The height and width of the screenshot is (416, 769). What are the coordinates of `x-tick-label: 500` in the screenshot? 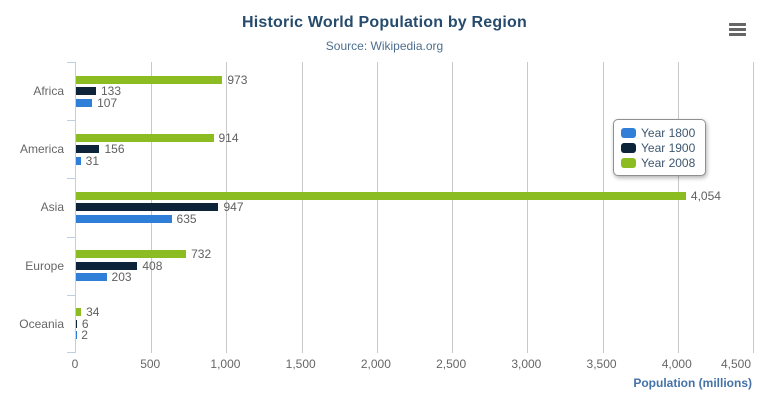 It's located at (150, 364).